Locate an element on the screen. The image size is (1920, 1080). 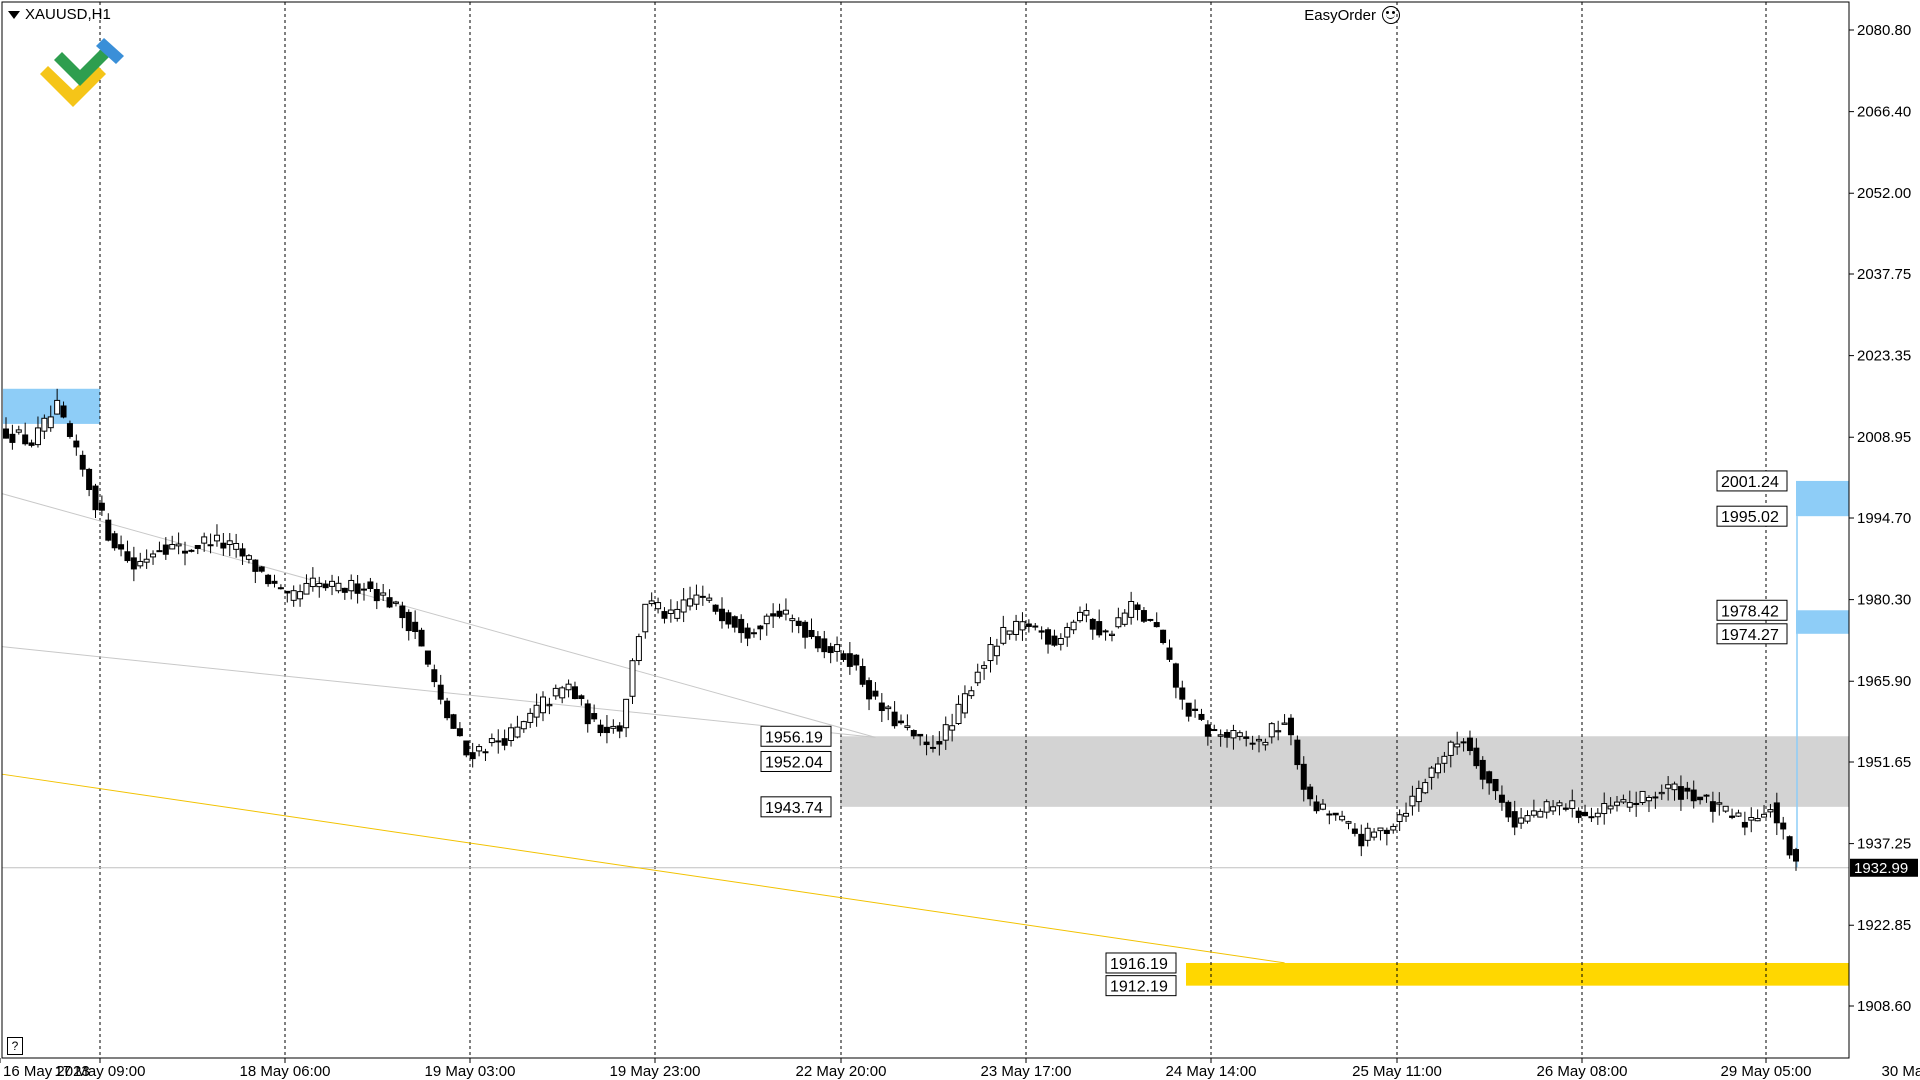
help-button: ? is located at coordinates (15, 1046).